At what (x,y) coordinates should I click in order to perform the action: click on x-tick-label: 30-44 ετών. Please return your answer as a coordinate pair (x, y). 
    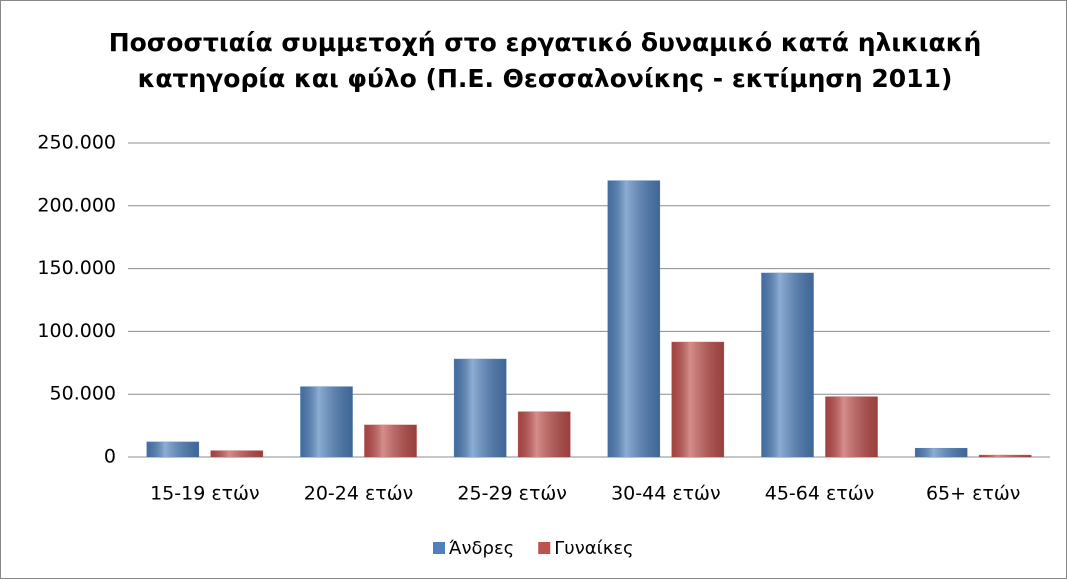
    Looking at the image, I should click on (665, 494).